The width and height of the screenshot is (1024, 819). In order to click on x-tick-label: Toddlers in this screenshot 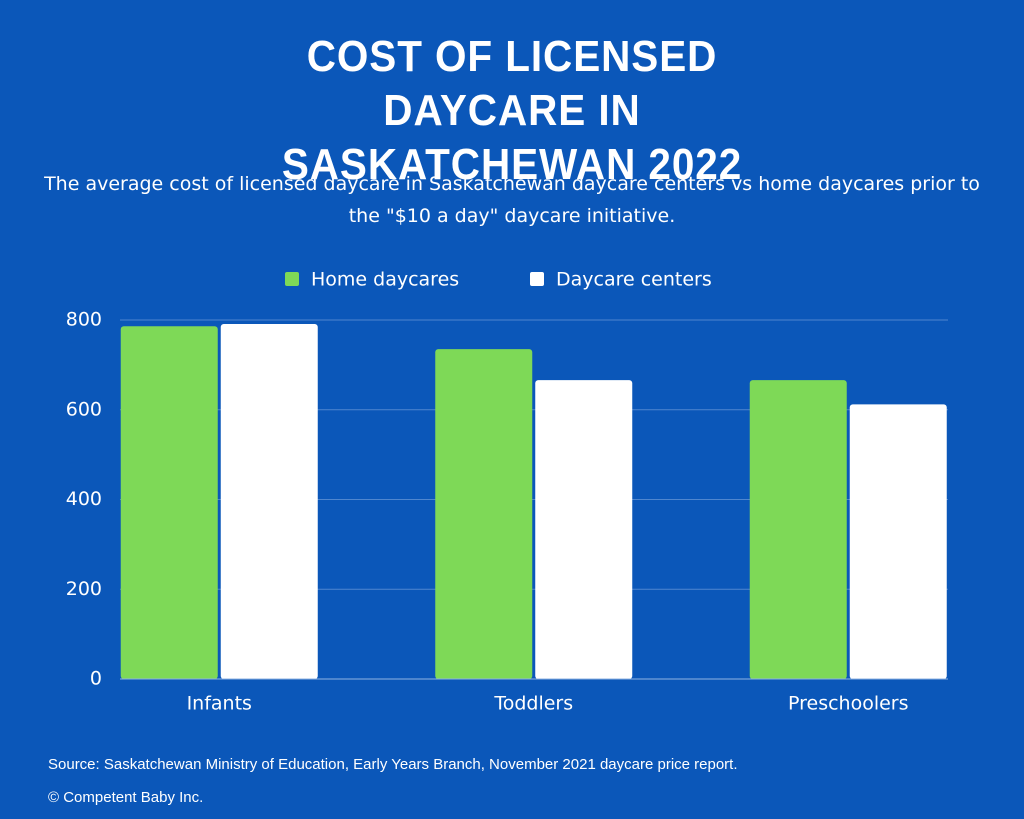, I will do `click(533, 704)`.